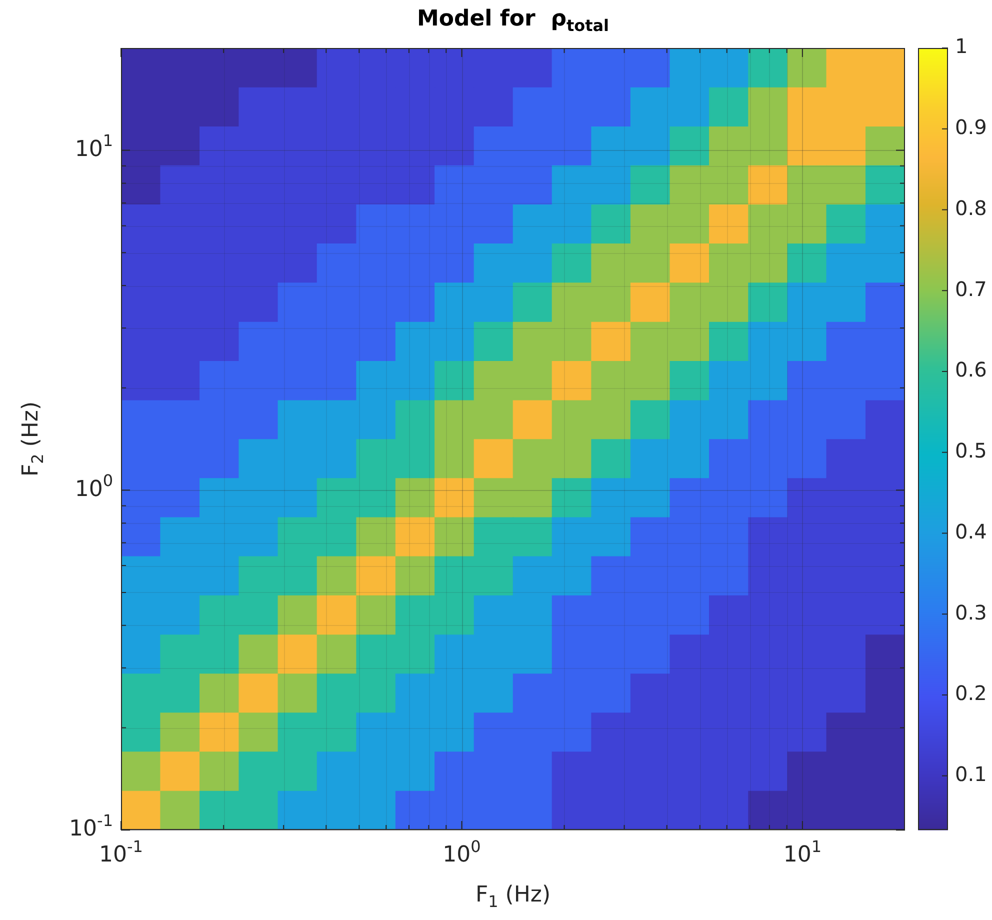 The image size is (992, 920). I want to click on color-bar-label: 0.2, so click(971, 693).